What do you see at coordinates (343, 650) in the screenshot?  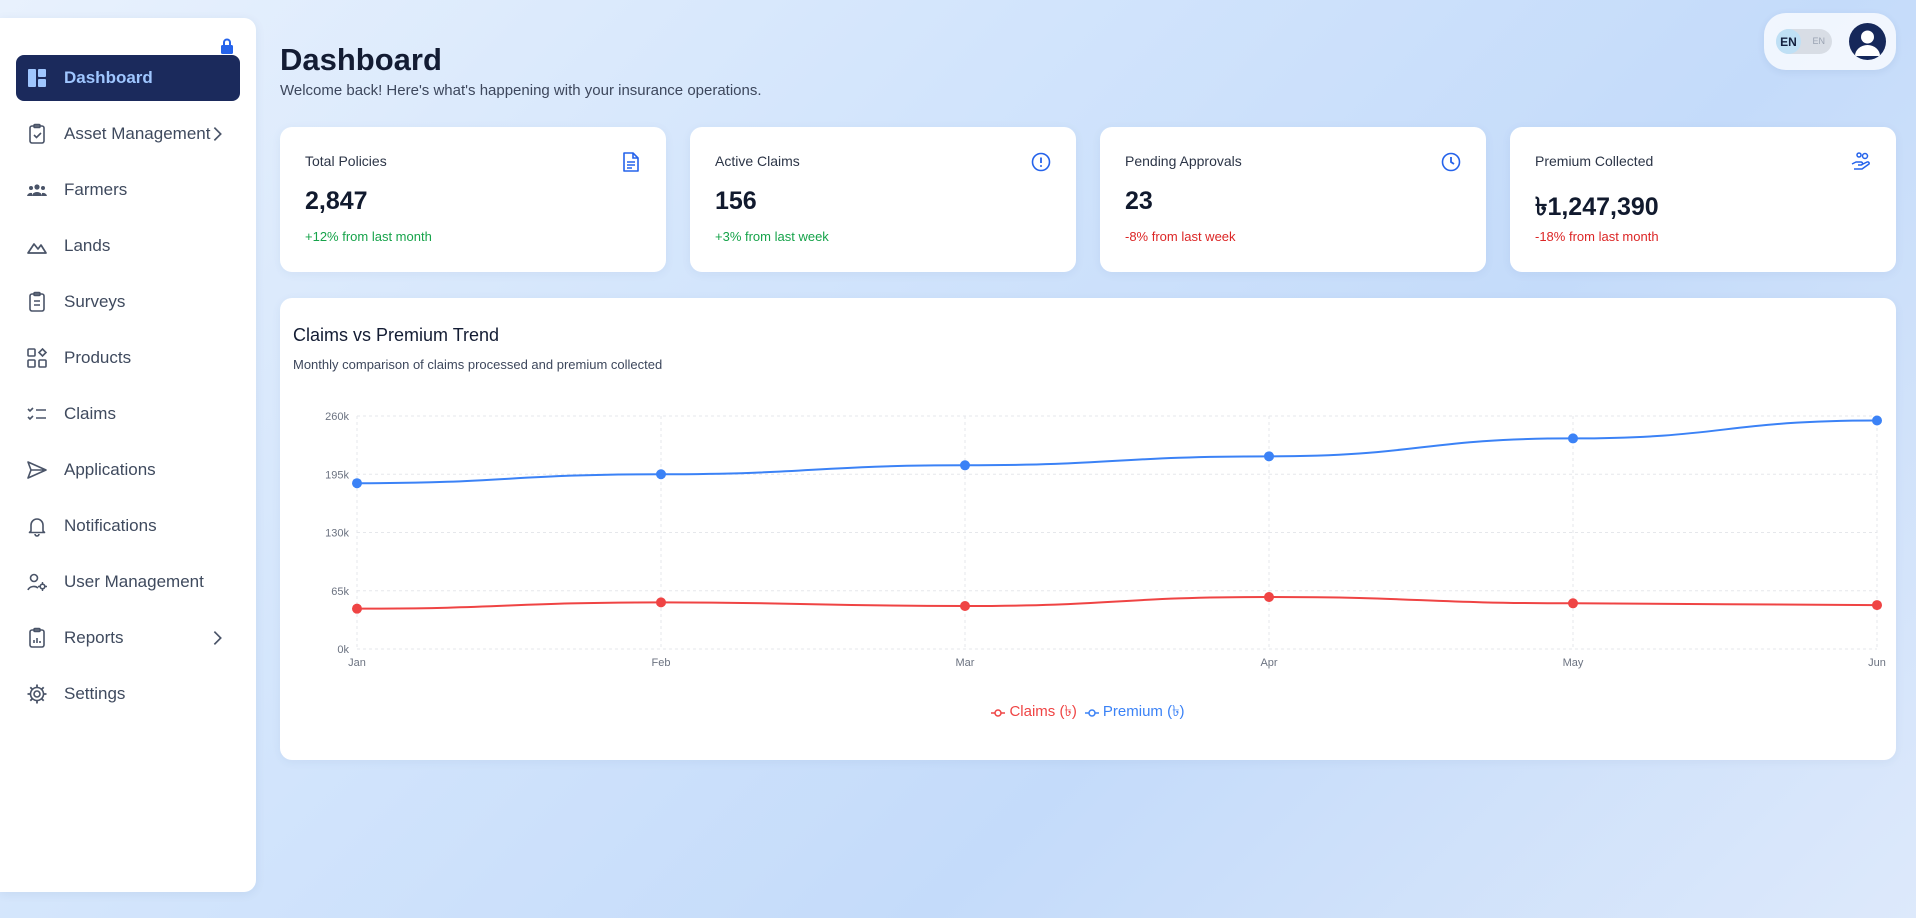 I see `y-tick-label: 0k` at bounding box center [343, 650].